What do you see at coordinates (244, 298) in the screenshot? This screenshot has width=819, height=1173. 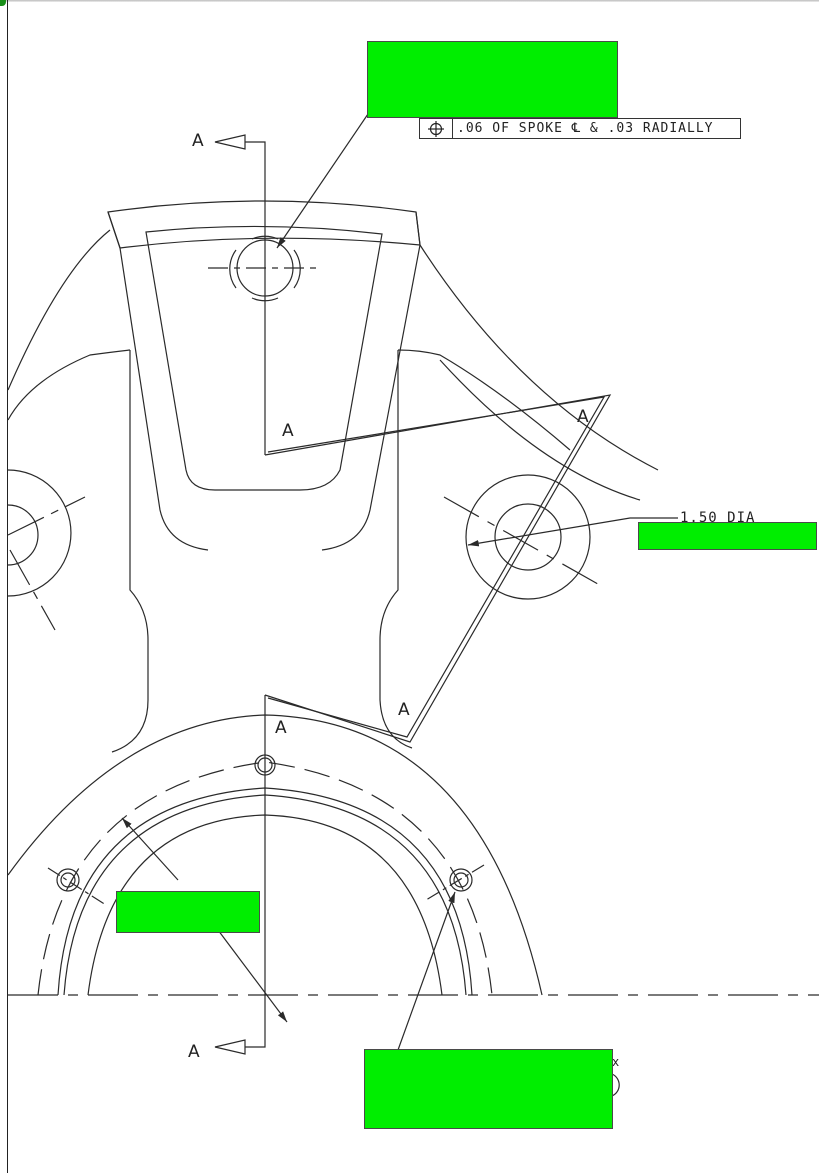 I see `section-line-top` at bounding box center [244, 298].